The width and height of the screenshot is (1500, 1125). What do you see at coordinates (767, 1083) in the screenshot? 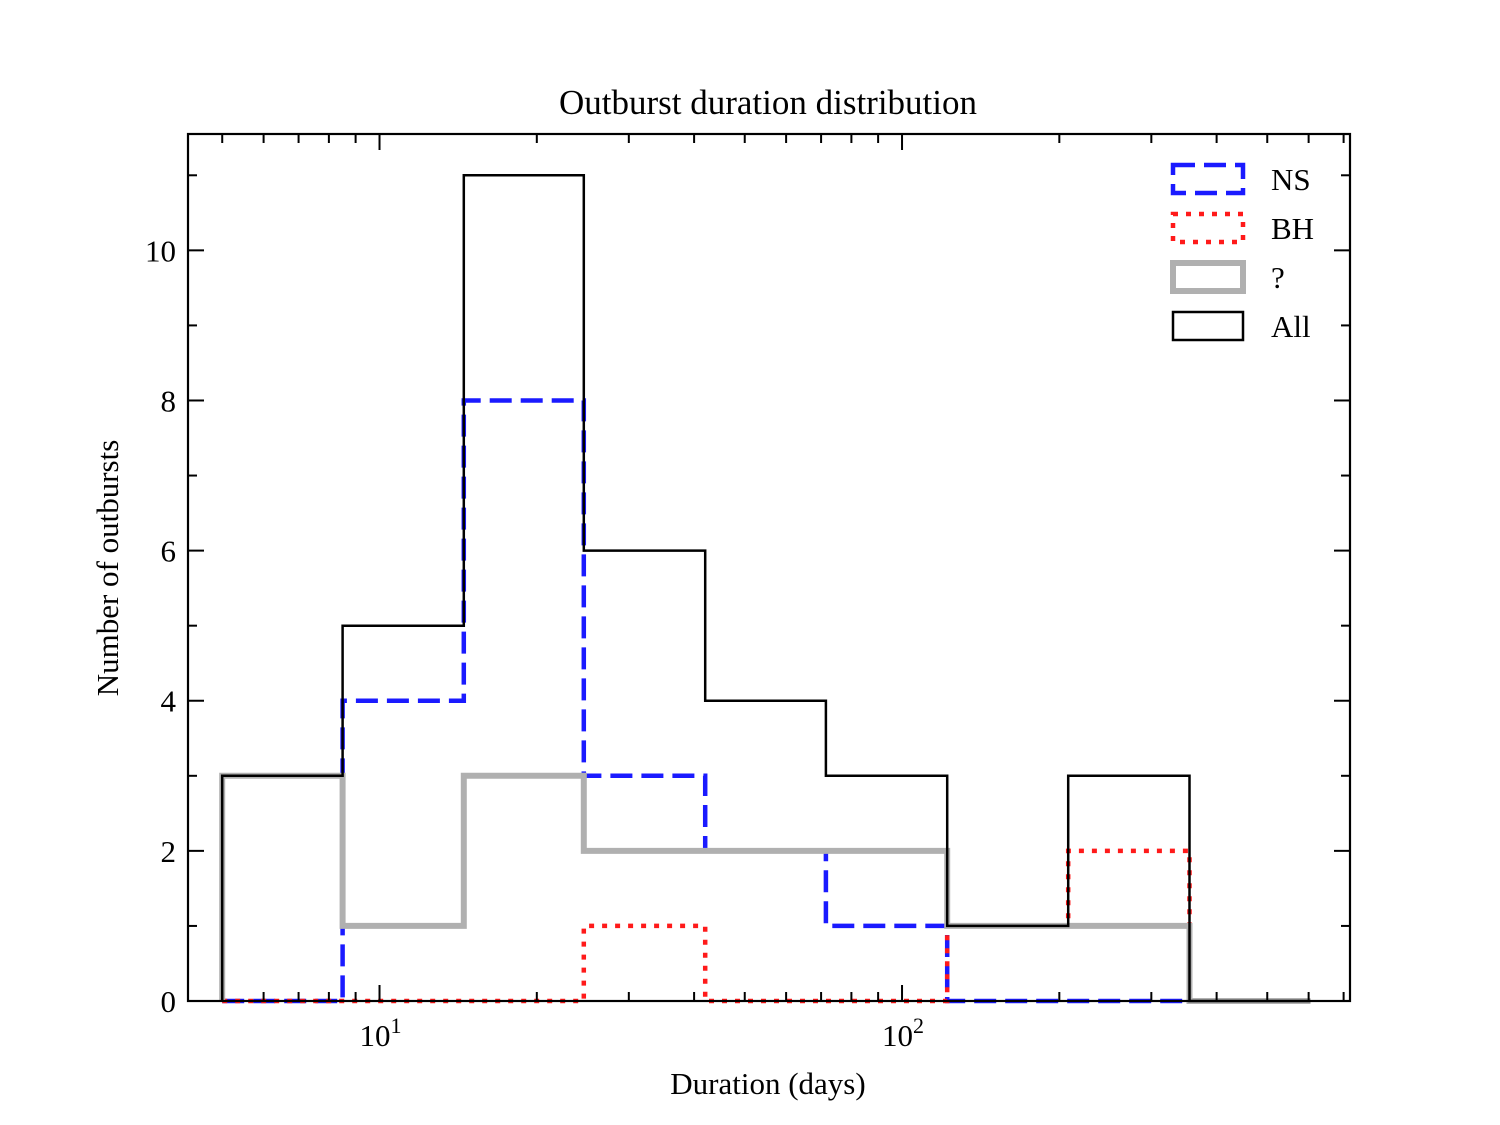
I see `x-axis-label: Duration (days)` at bounding box center [767, 1083].